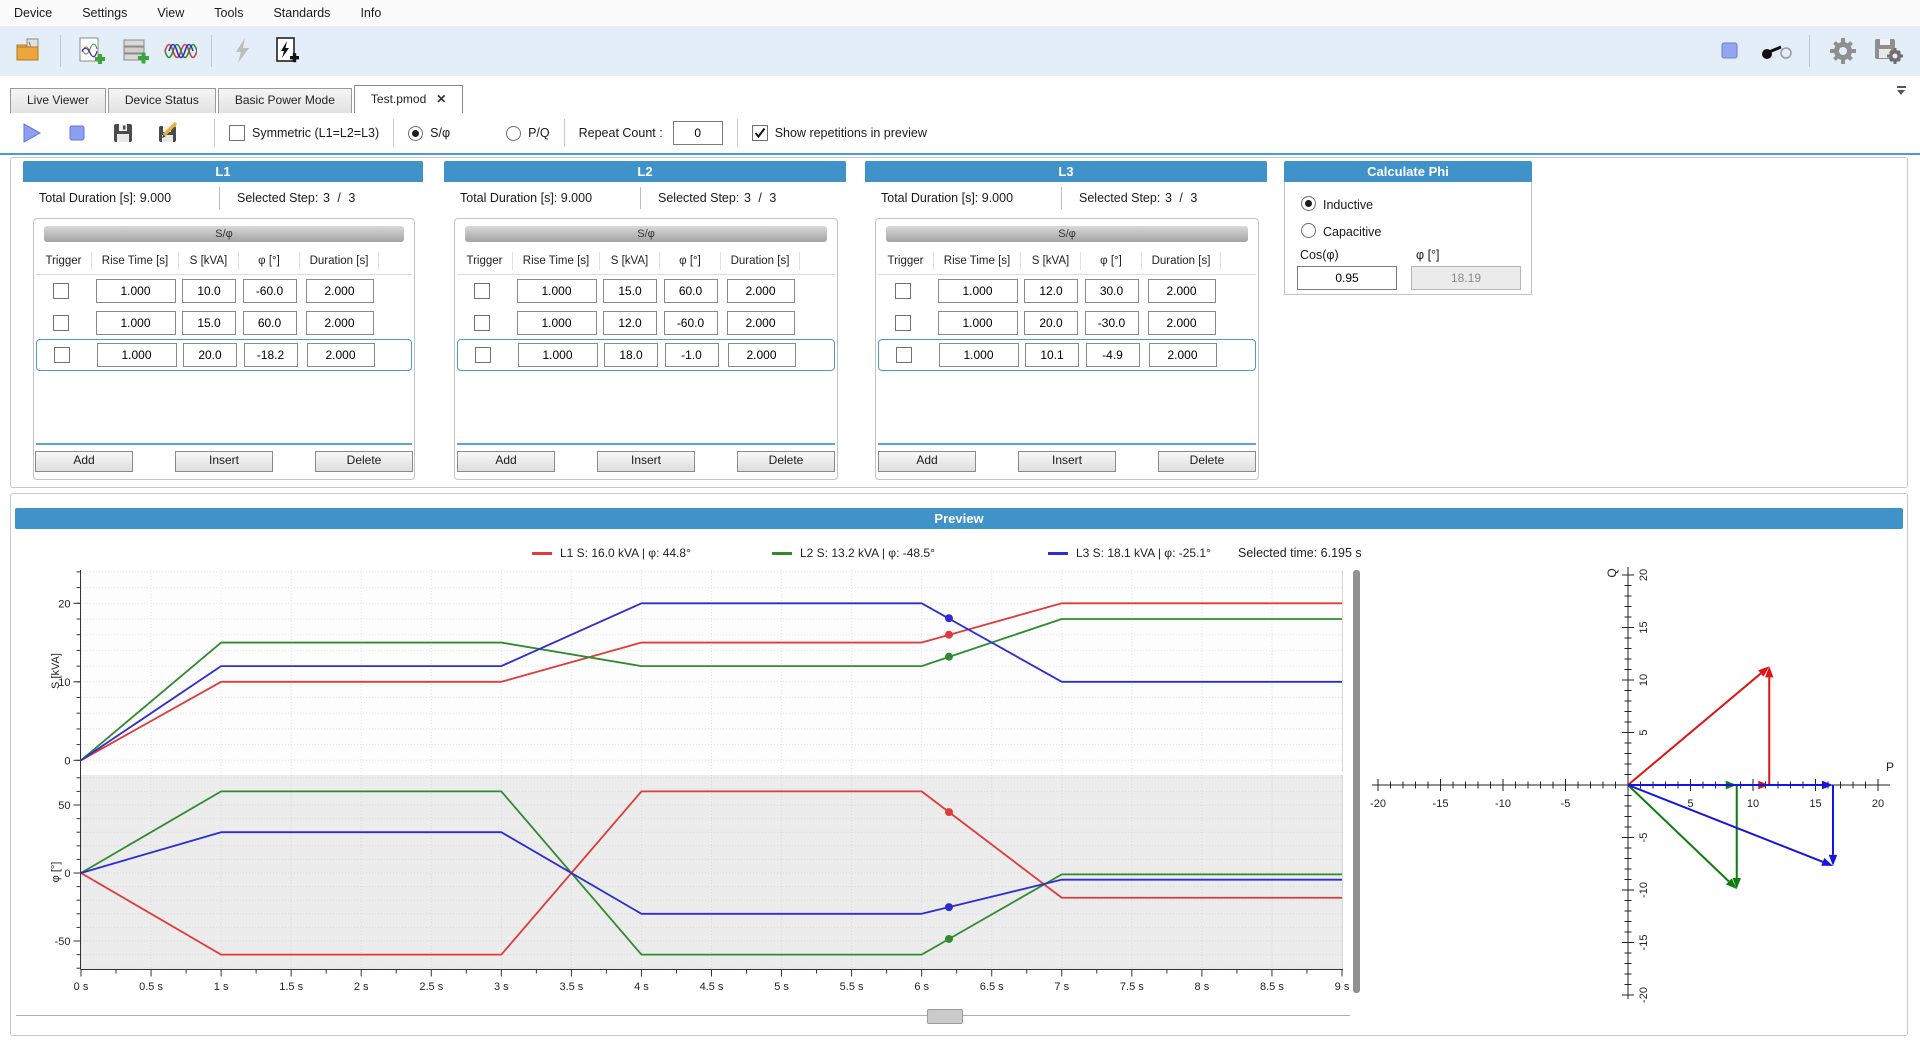 This screenshot has width=1920, height=1049. Describe the element at coordinates (514, 133) in the screenshot. I see `pq-radio` at that location.